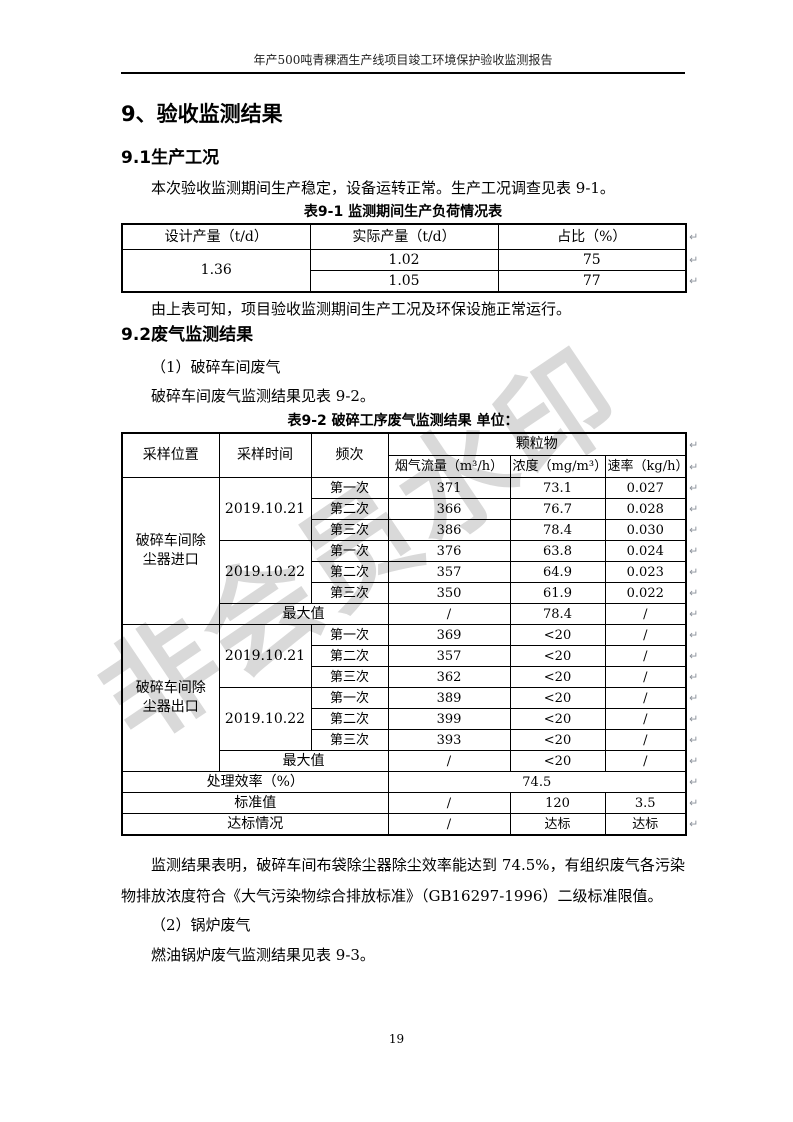 This screenshot has height=1122, width=793. What do you see at coordinates (449, 740) in the screenshot?
I see `table-cell: 393` at bounding box center [449, 740].